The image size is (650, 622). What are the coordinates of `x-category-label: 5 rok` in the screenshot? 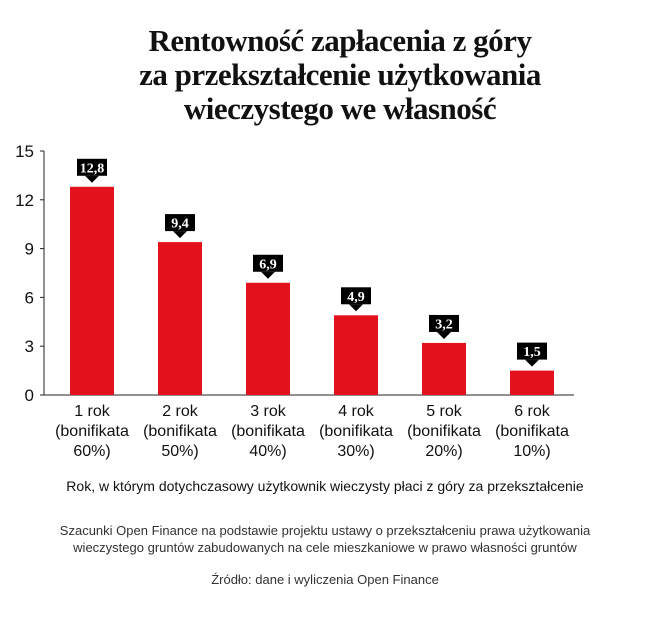 It's located at (444, 411).